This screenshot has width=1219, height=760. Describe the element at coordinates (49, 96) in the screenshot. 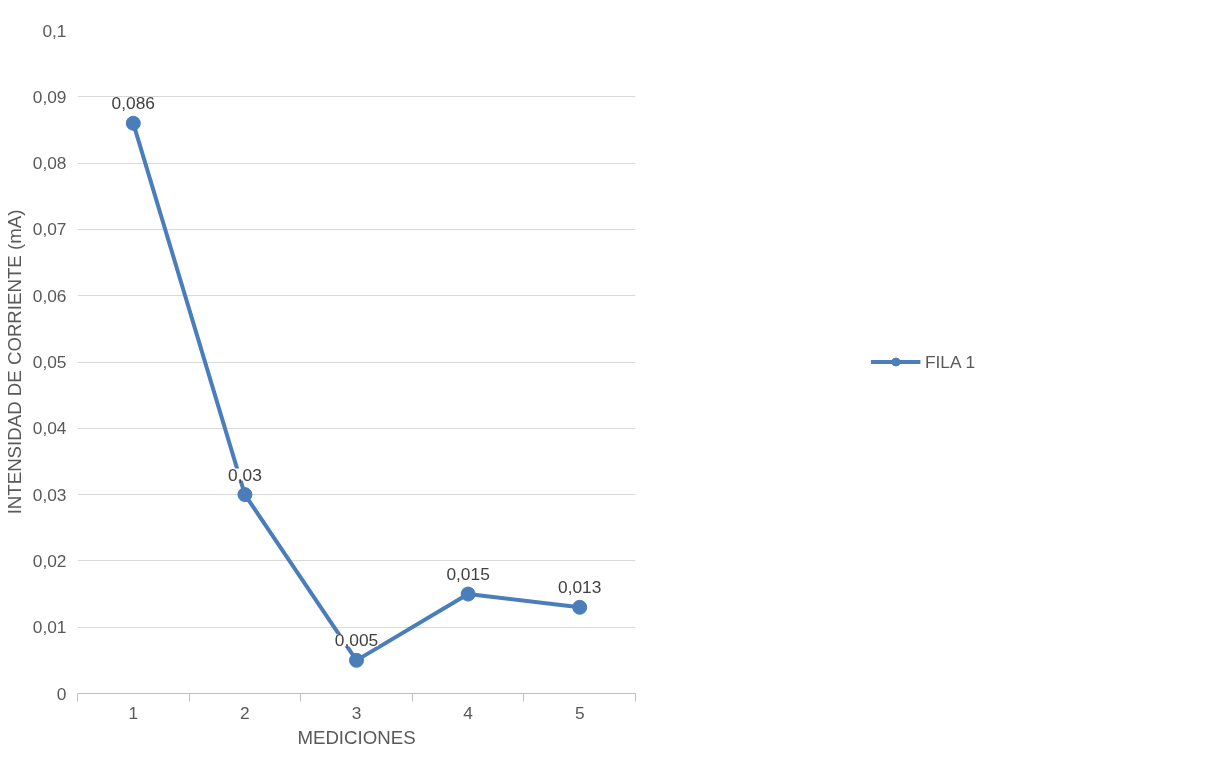

I see `y-tick-label: 0,09` at that location.